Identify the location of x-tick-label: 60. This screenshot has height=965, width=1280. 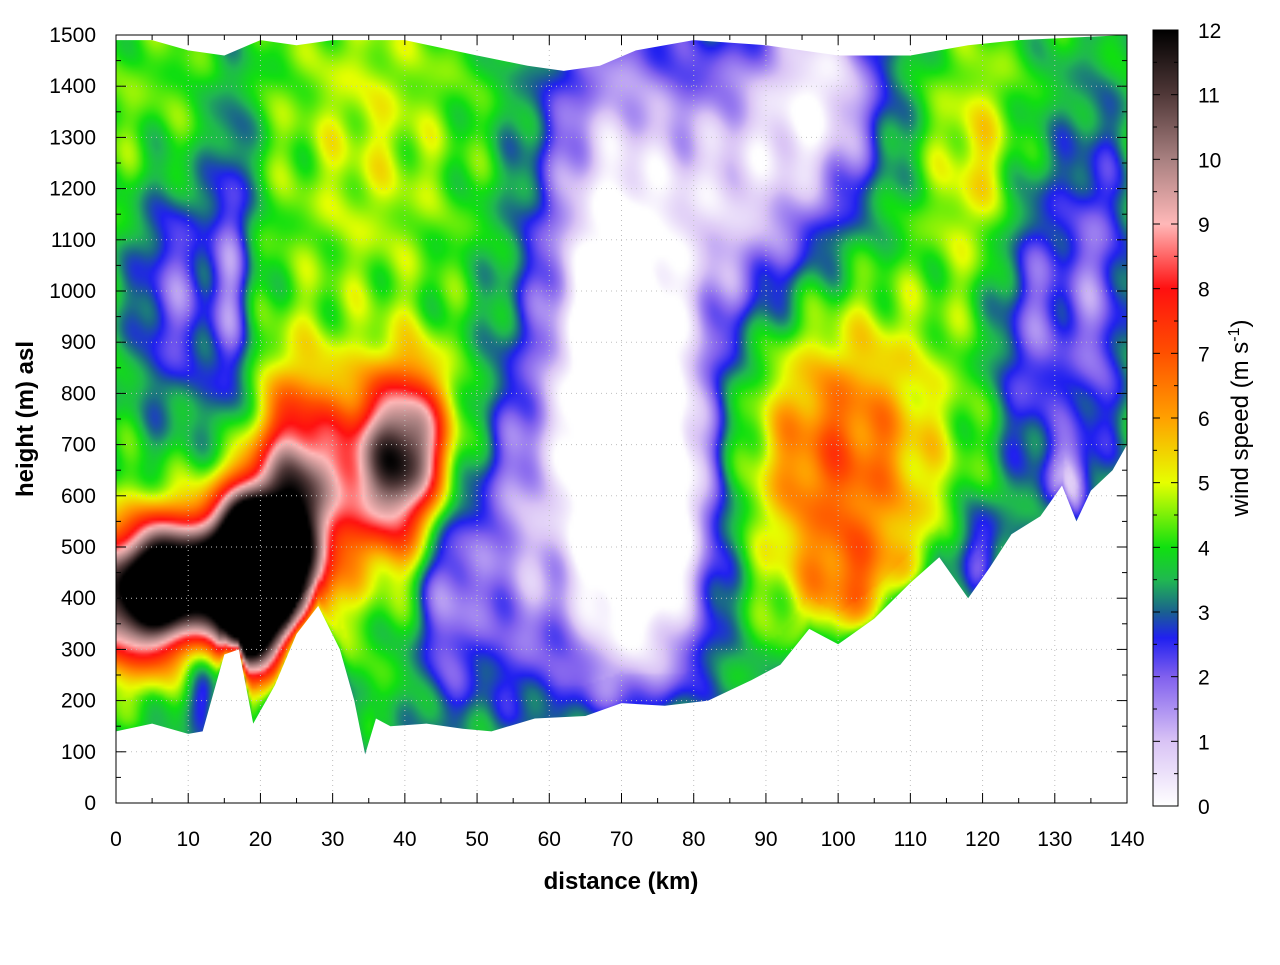
(549, 839).